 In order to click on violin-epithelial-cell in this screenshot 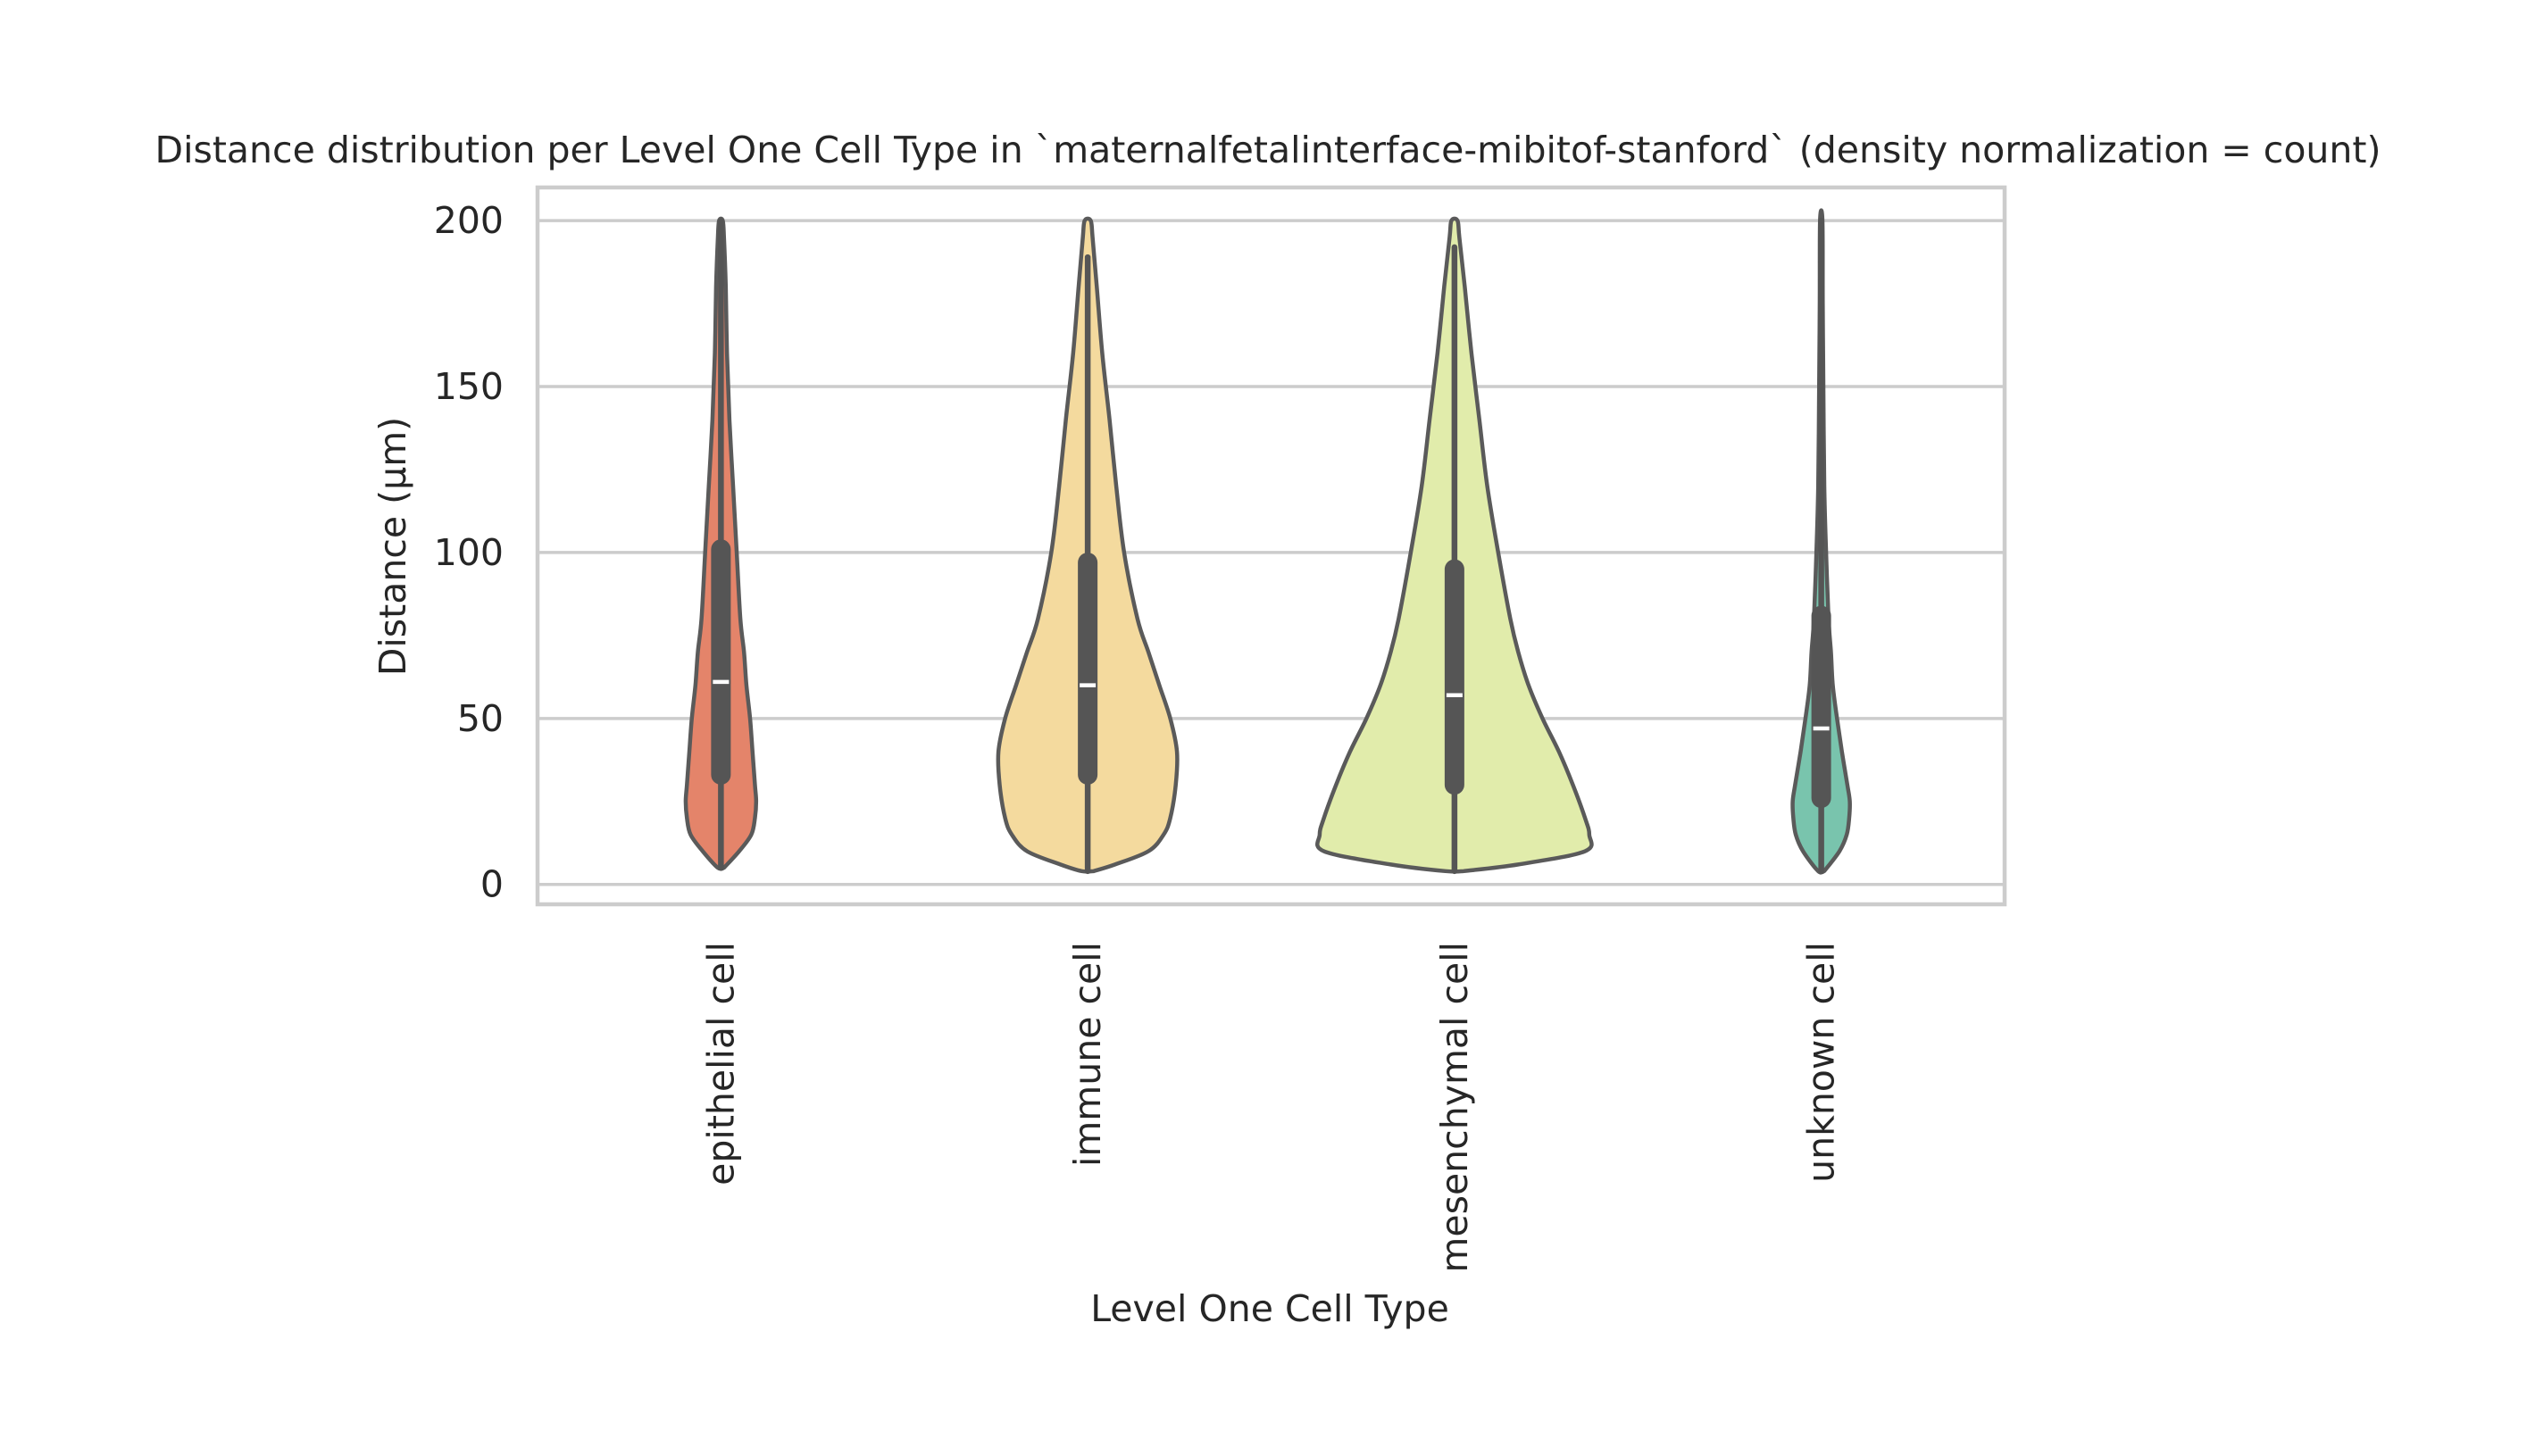, I will do `click(721, 544)`.